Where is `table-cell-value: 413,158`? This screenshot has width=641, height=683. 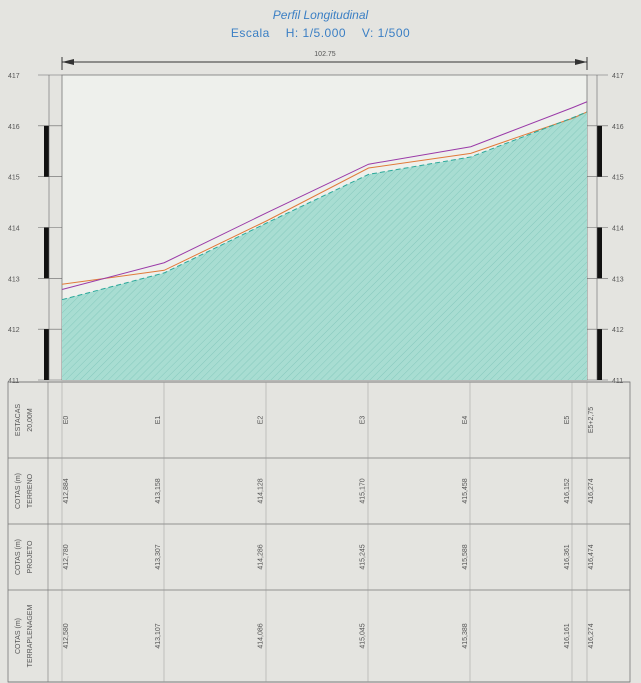
table-cell-value: 413,158 is located at coordinates (158, 490).